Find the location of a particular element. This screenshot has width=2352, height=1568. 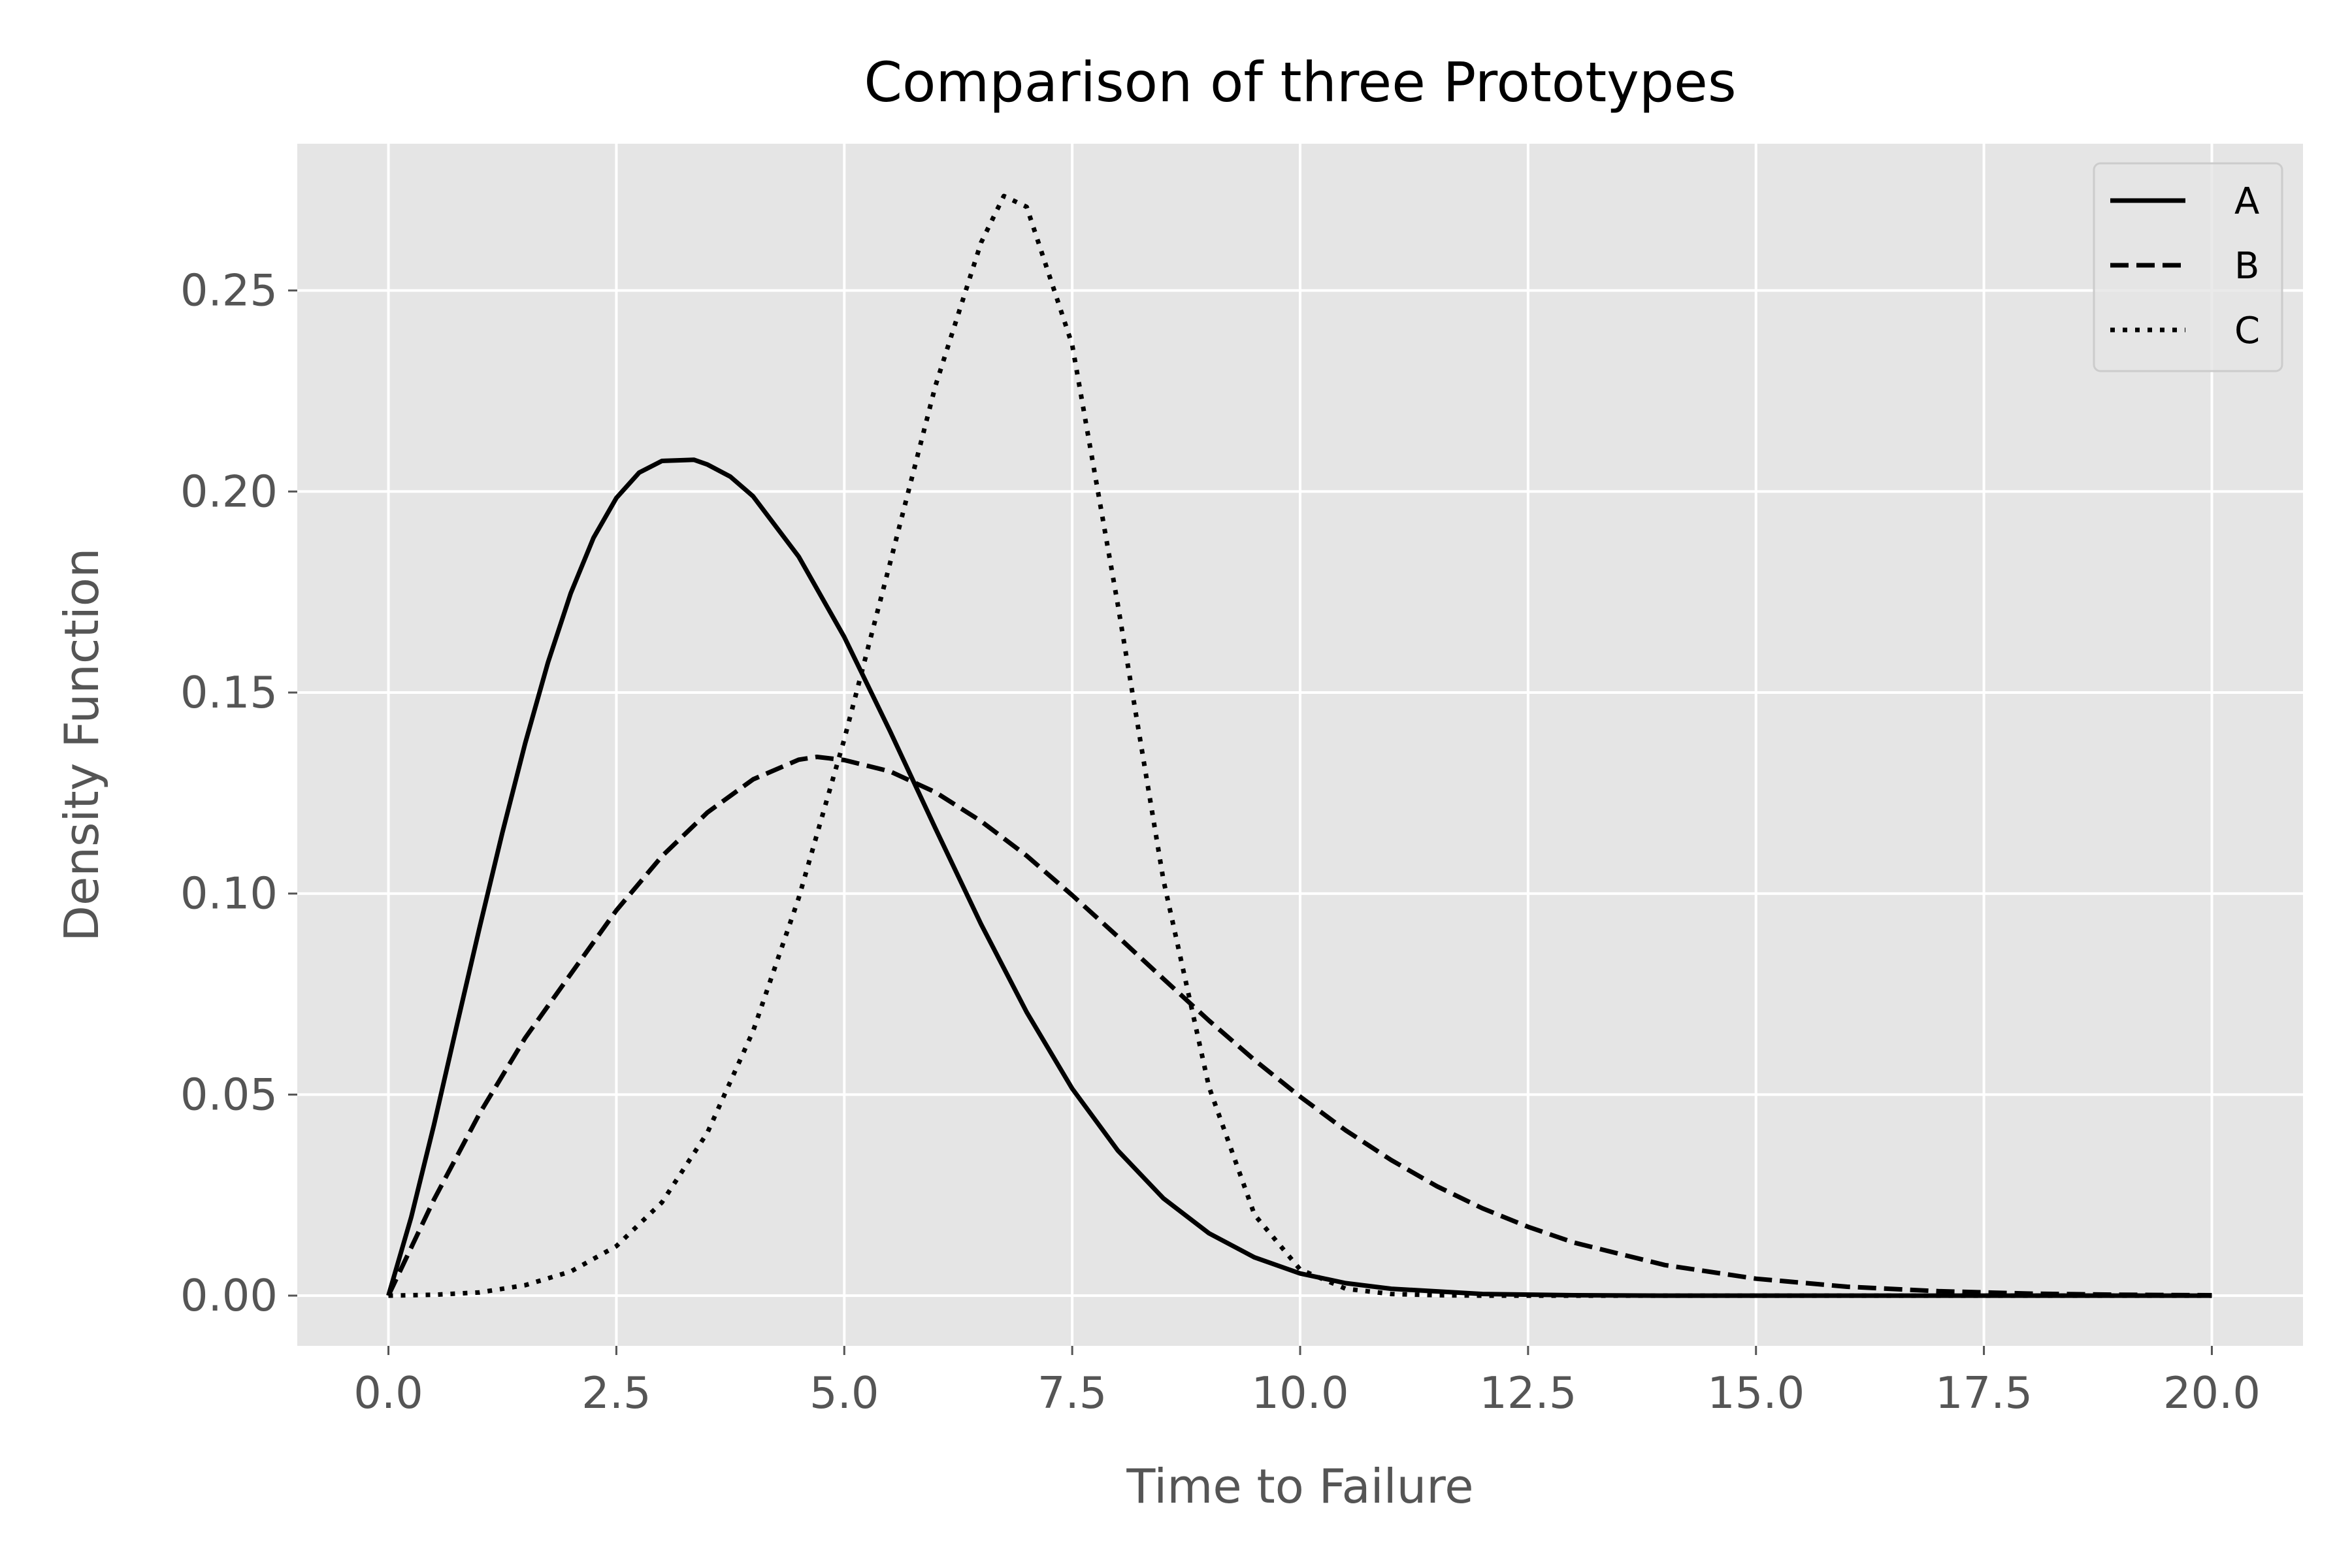

x-tick-label: 0.0 is located at coordinates (388, 1392).